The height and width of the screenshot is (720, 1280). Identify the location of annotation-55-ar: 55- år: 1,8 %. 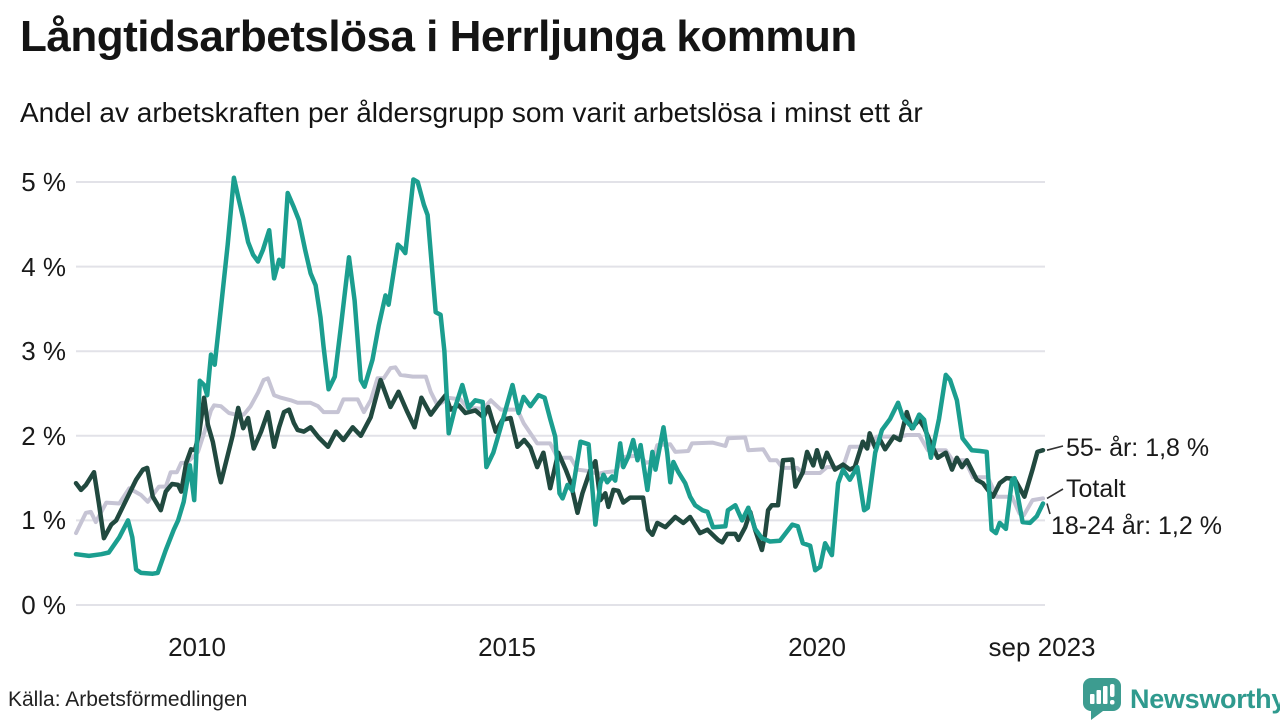
(1138, 448).